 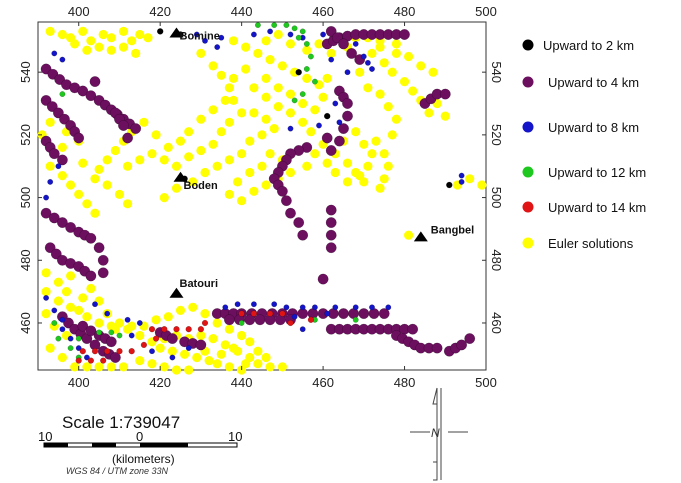 I want to click on place-label-bomine: Bomine, so click(x=200, y=37).